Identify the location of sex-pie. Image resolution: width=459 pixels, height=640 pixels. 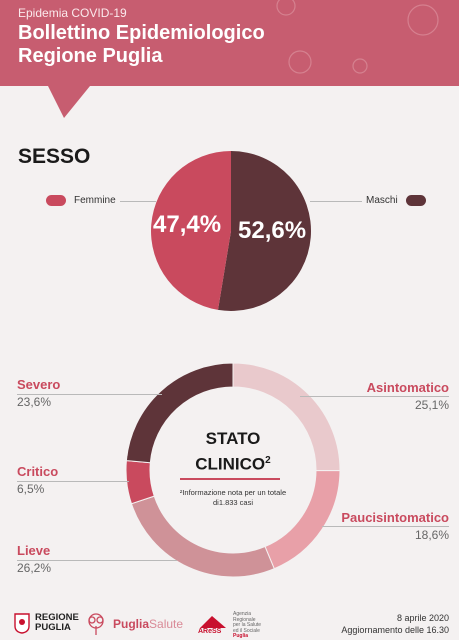
(230, 231).